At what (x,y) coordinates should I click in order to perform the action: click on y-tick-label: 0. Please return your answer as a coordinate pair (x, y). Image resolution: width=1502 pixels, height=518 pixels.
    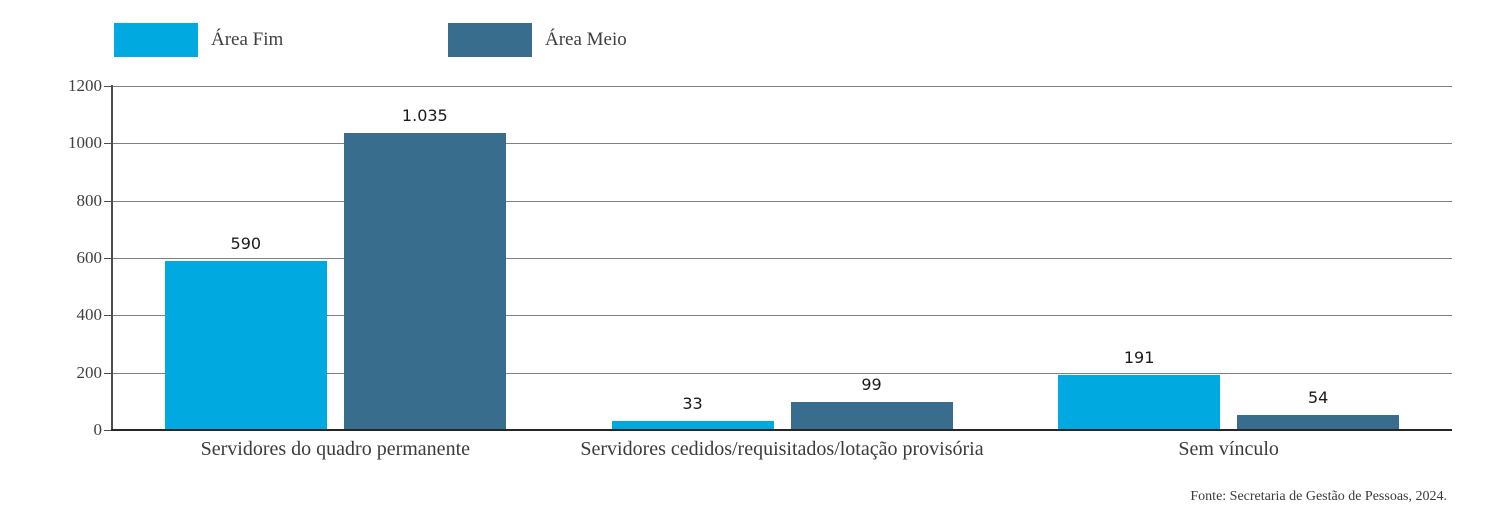
    Looking at the image, I should click on (98, 429).